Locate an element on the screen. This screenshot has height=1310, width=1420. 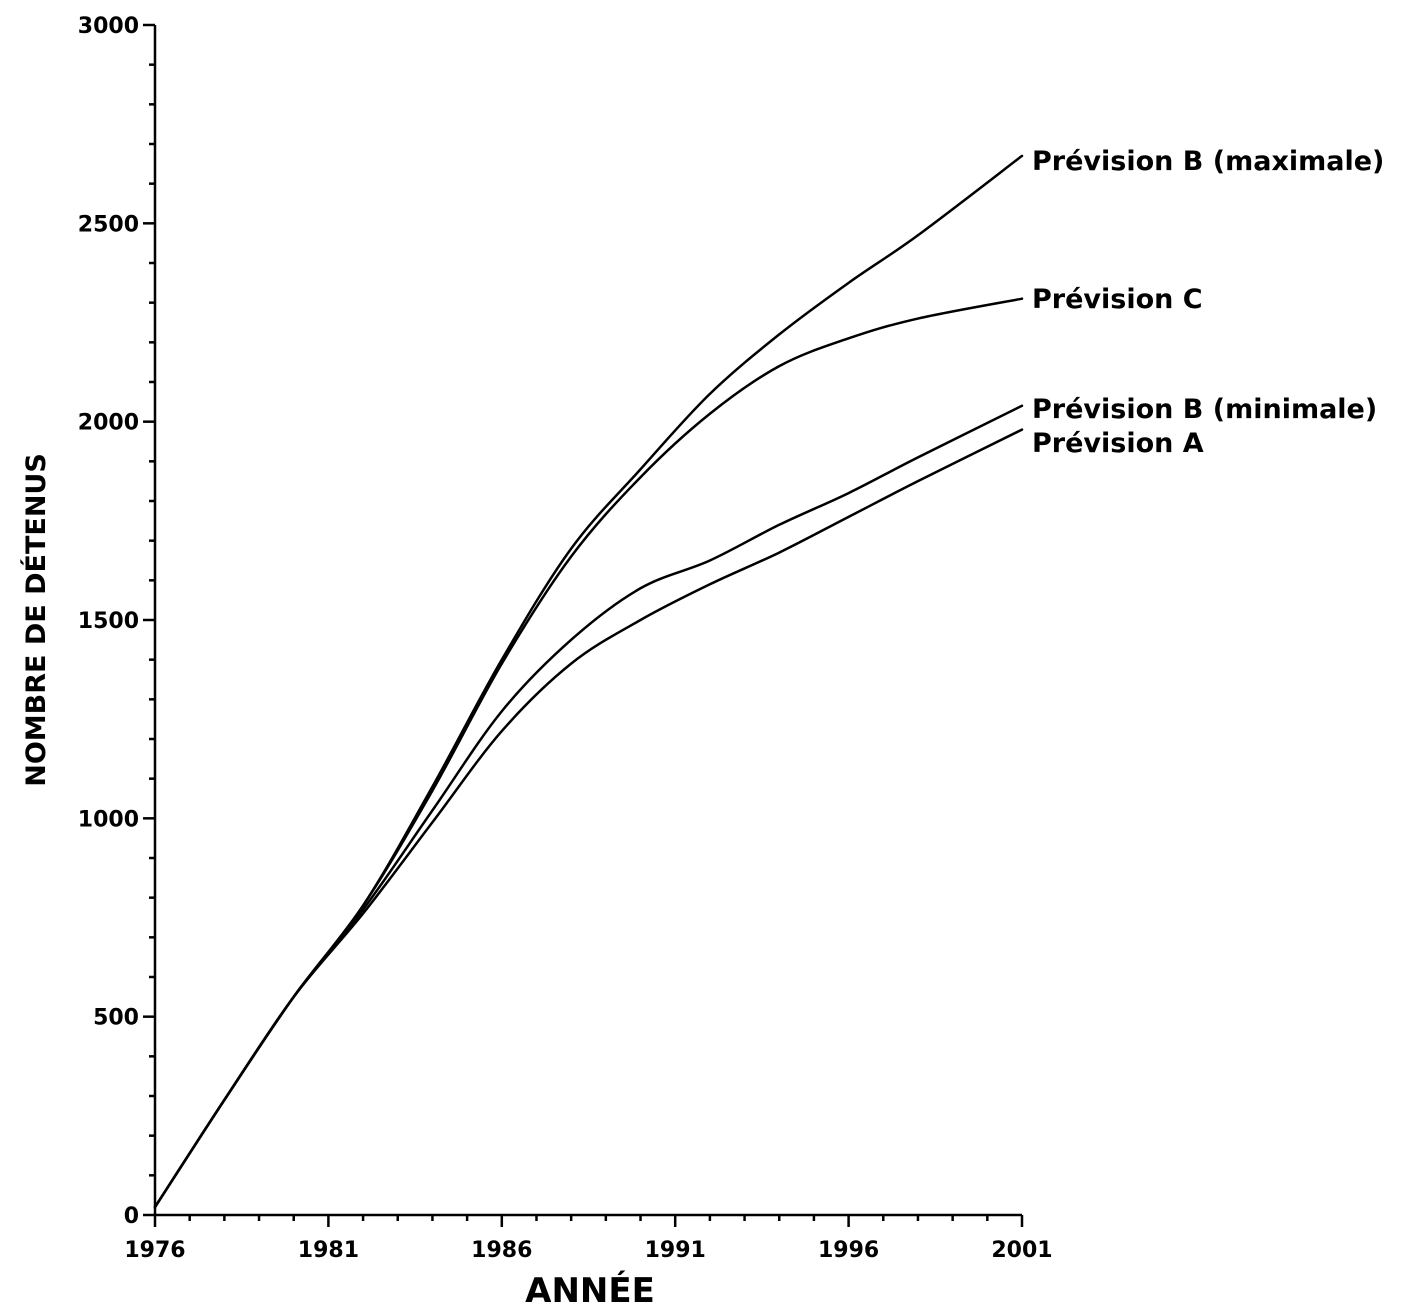
y-tick-label: 0 is located at coordinates (131, 1216).